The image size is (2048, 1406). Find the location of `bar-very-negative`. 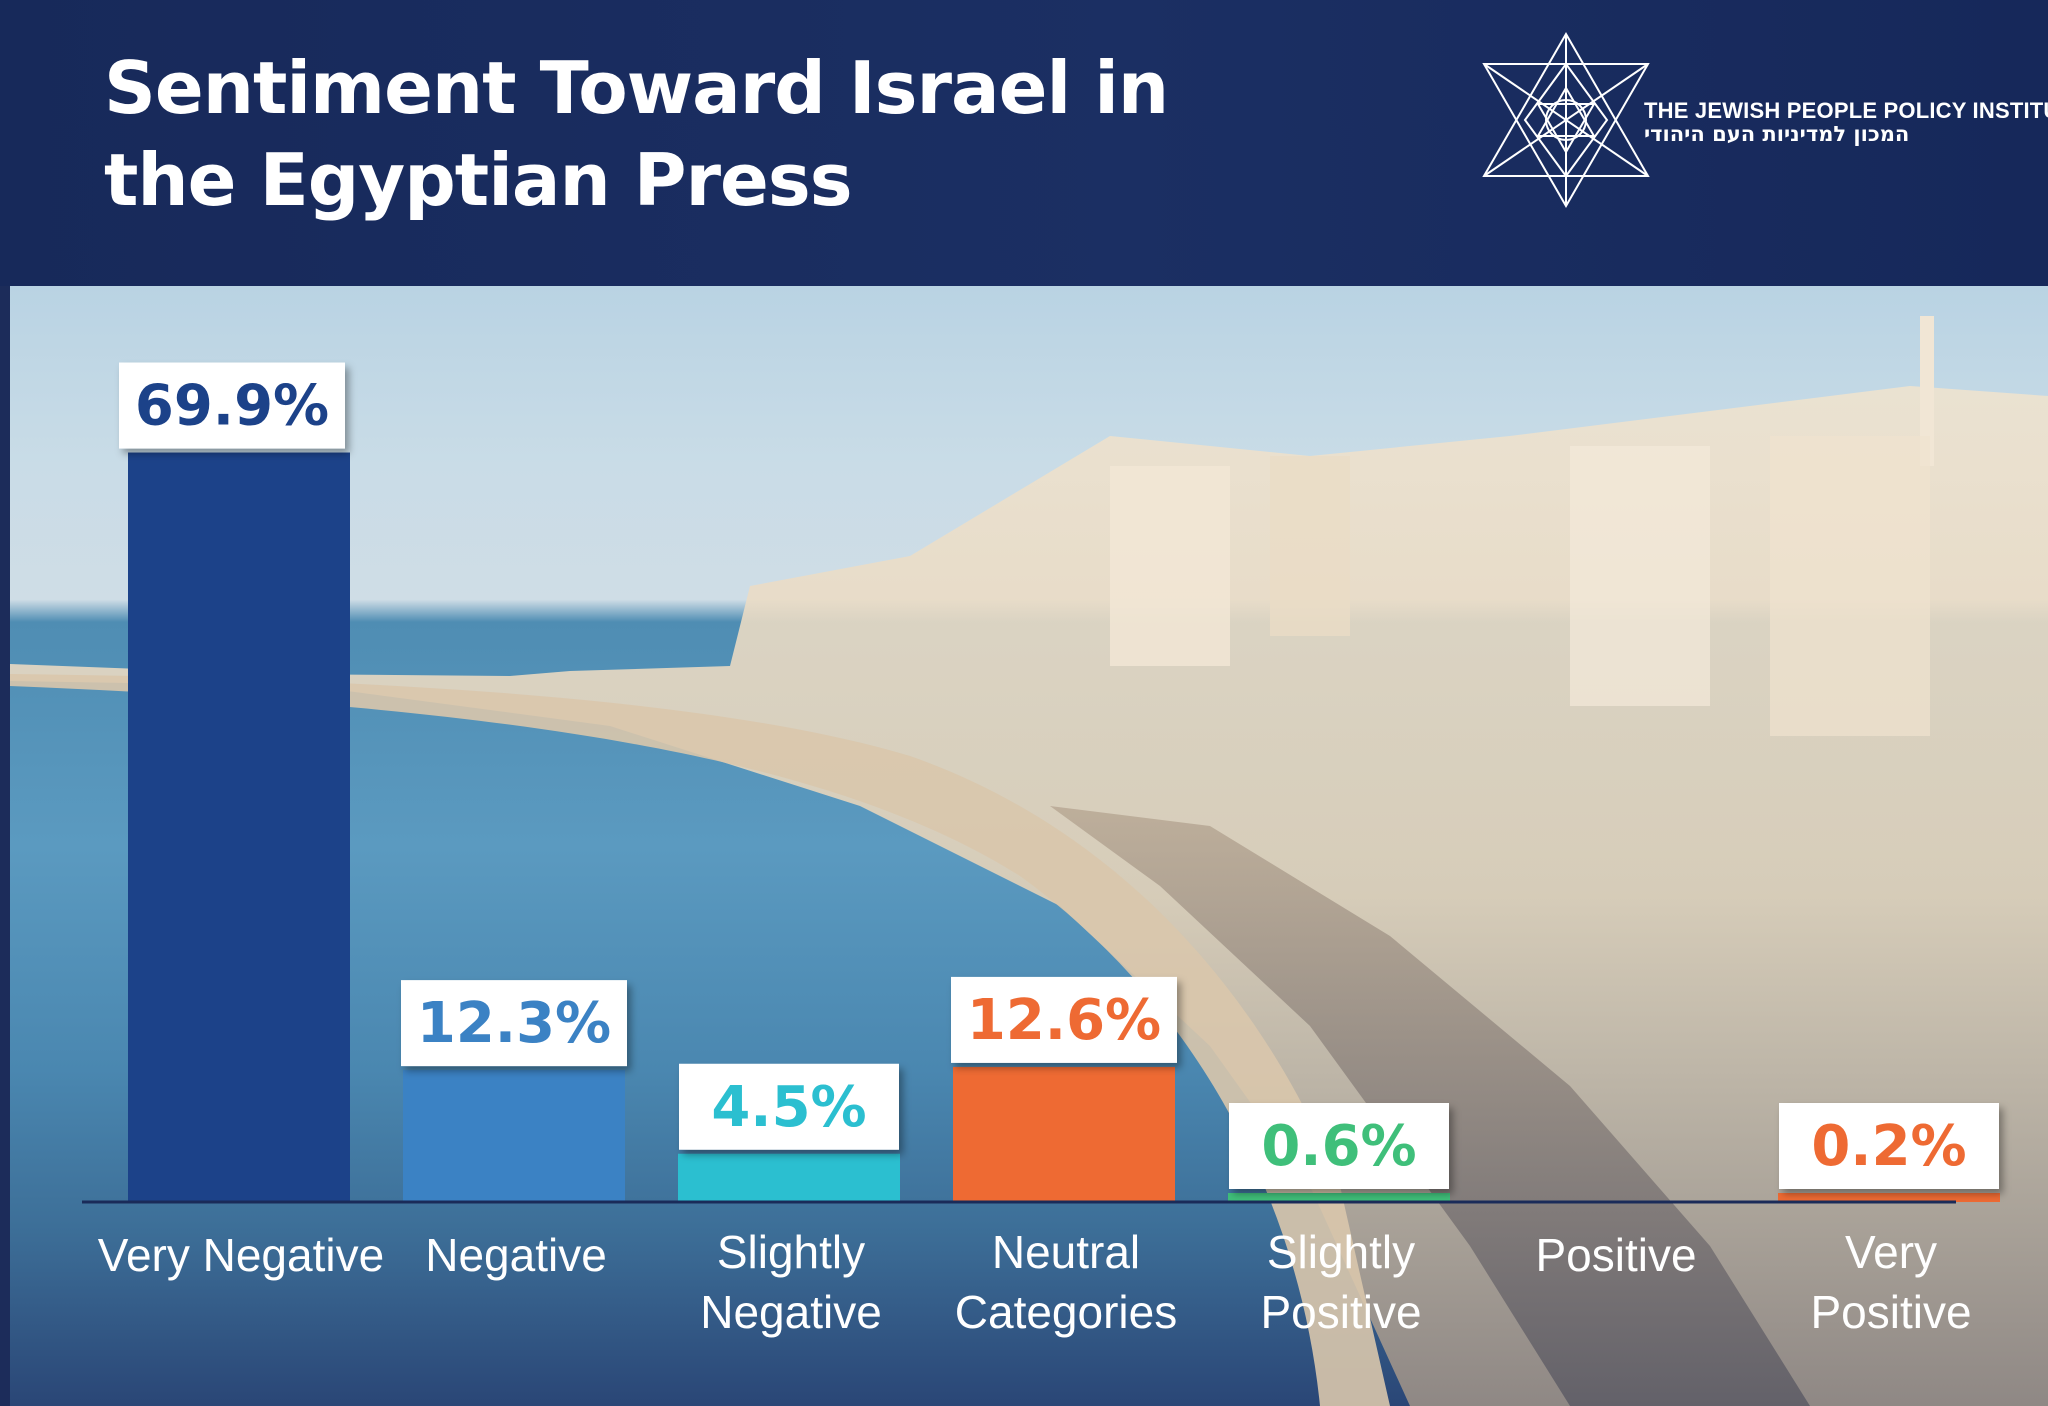

bar-very-negative is located at coordinates (239, 827).